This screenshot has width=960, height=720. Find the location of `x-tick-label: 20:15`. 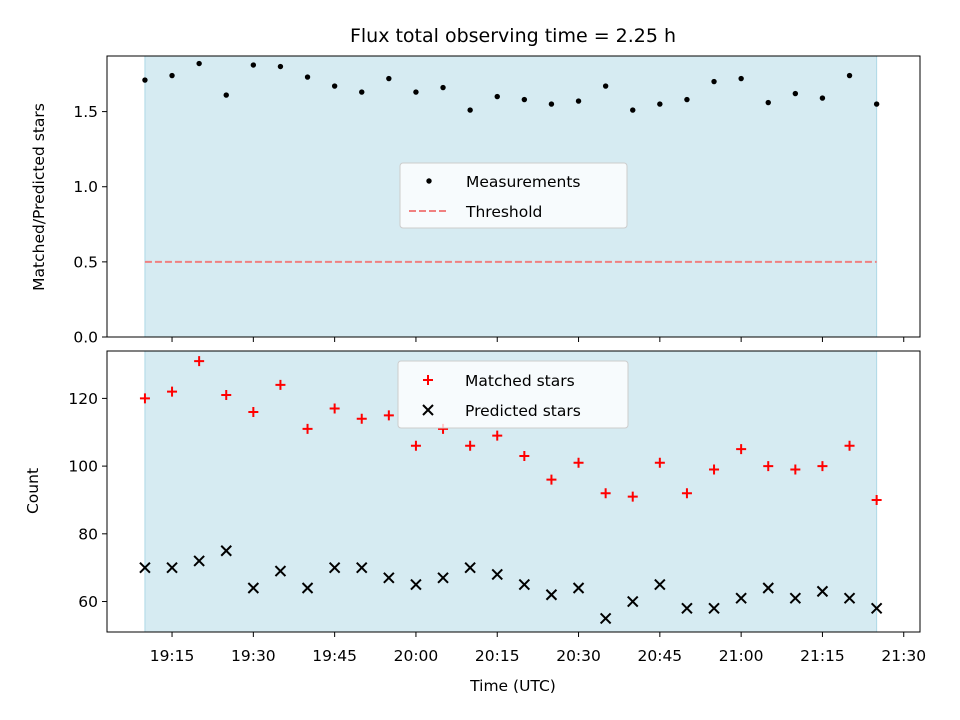

x-tick-label: 20:15 is located at coordinates (497, 656).